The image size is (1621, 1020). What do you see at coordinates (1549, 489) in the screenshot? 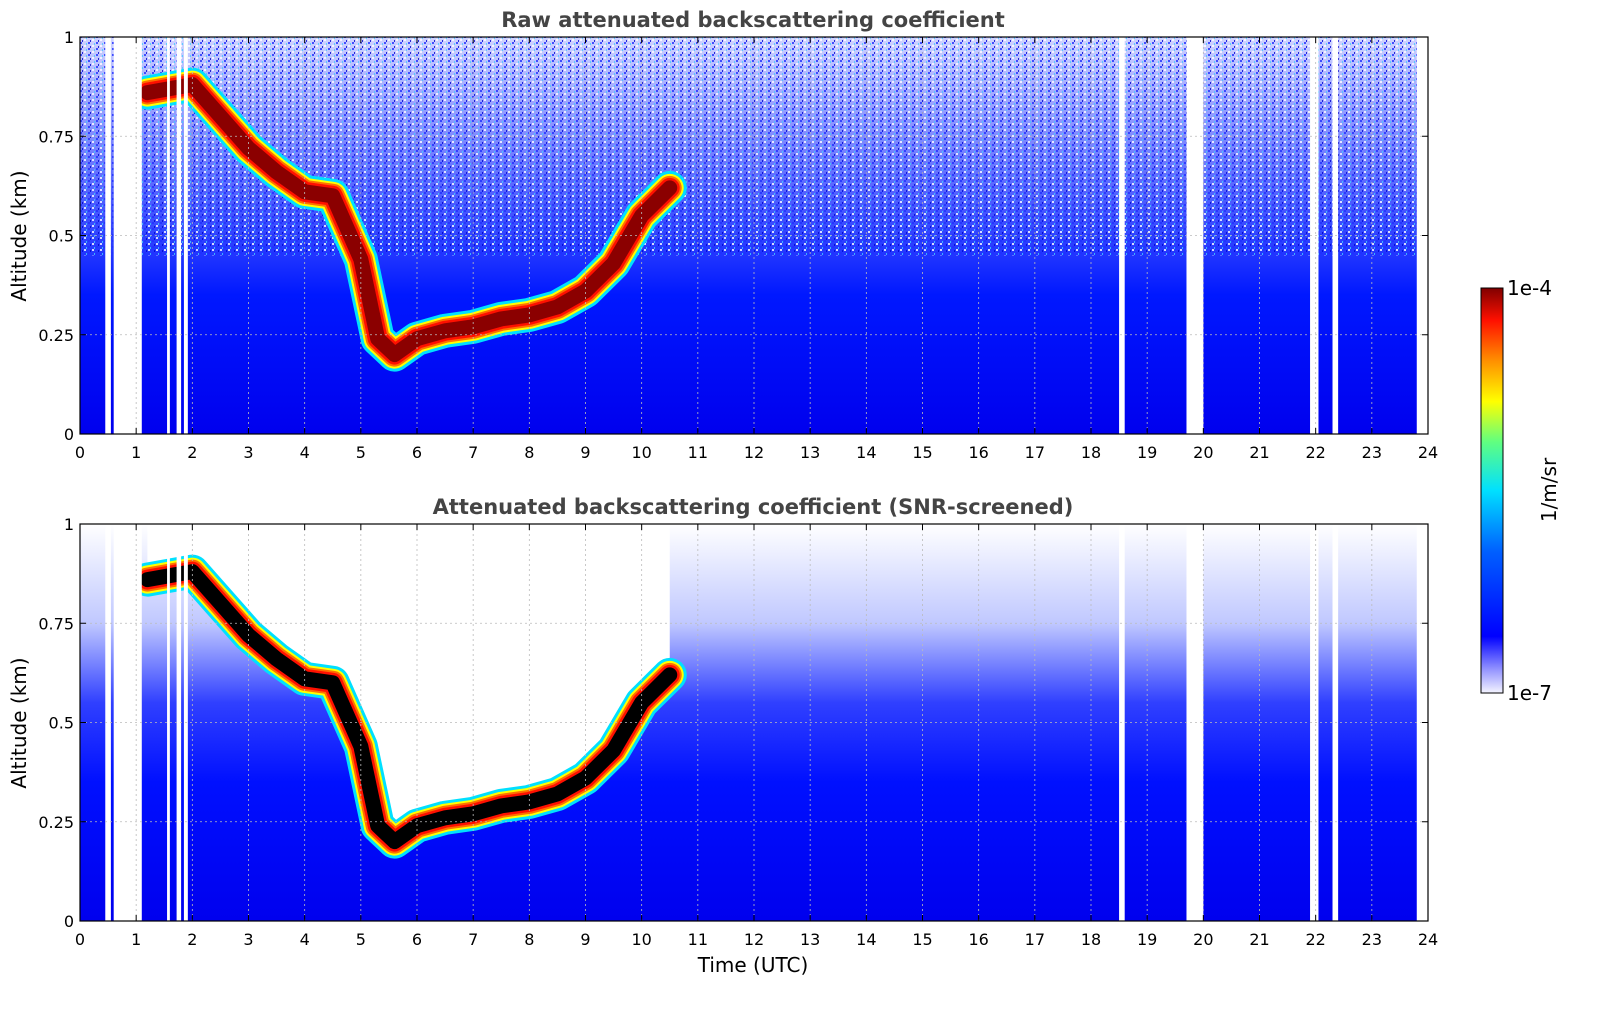
I see `colorbar-unit-label: 1/m/sr` at bounding box center [1549, 489].